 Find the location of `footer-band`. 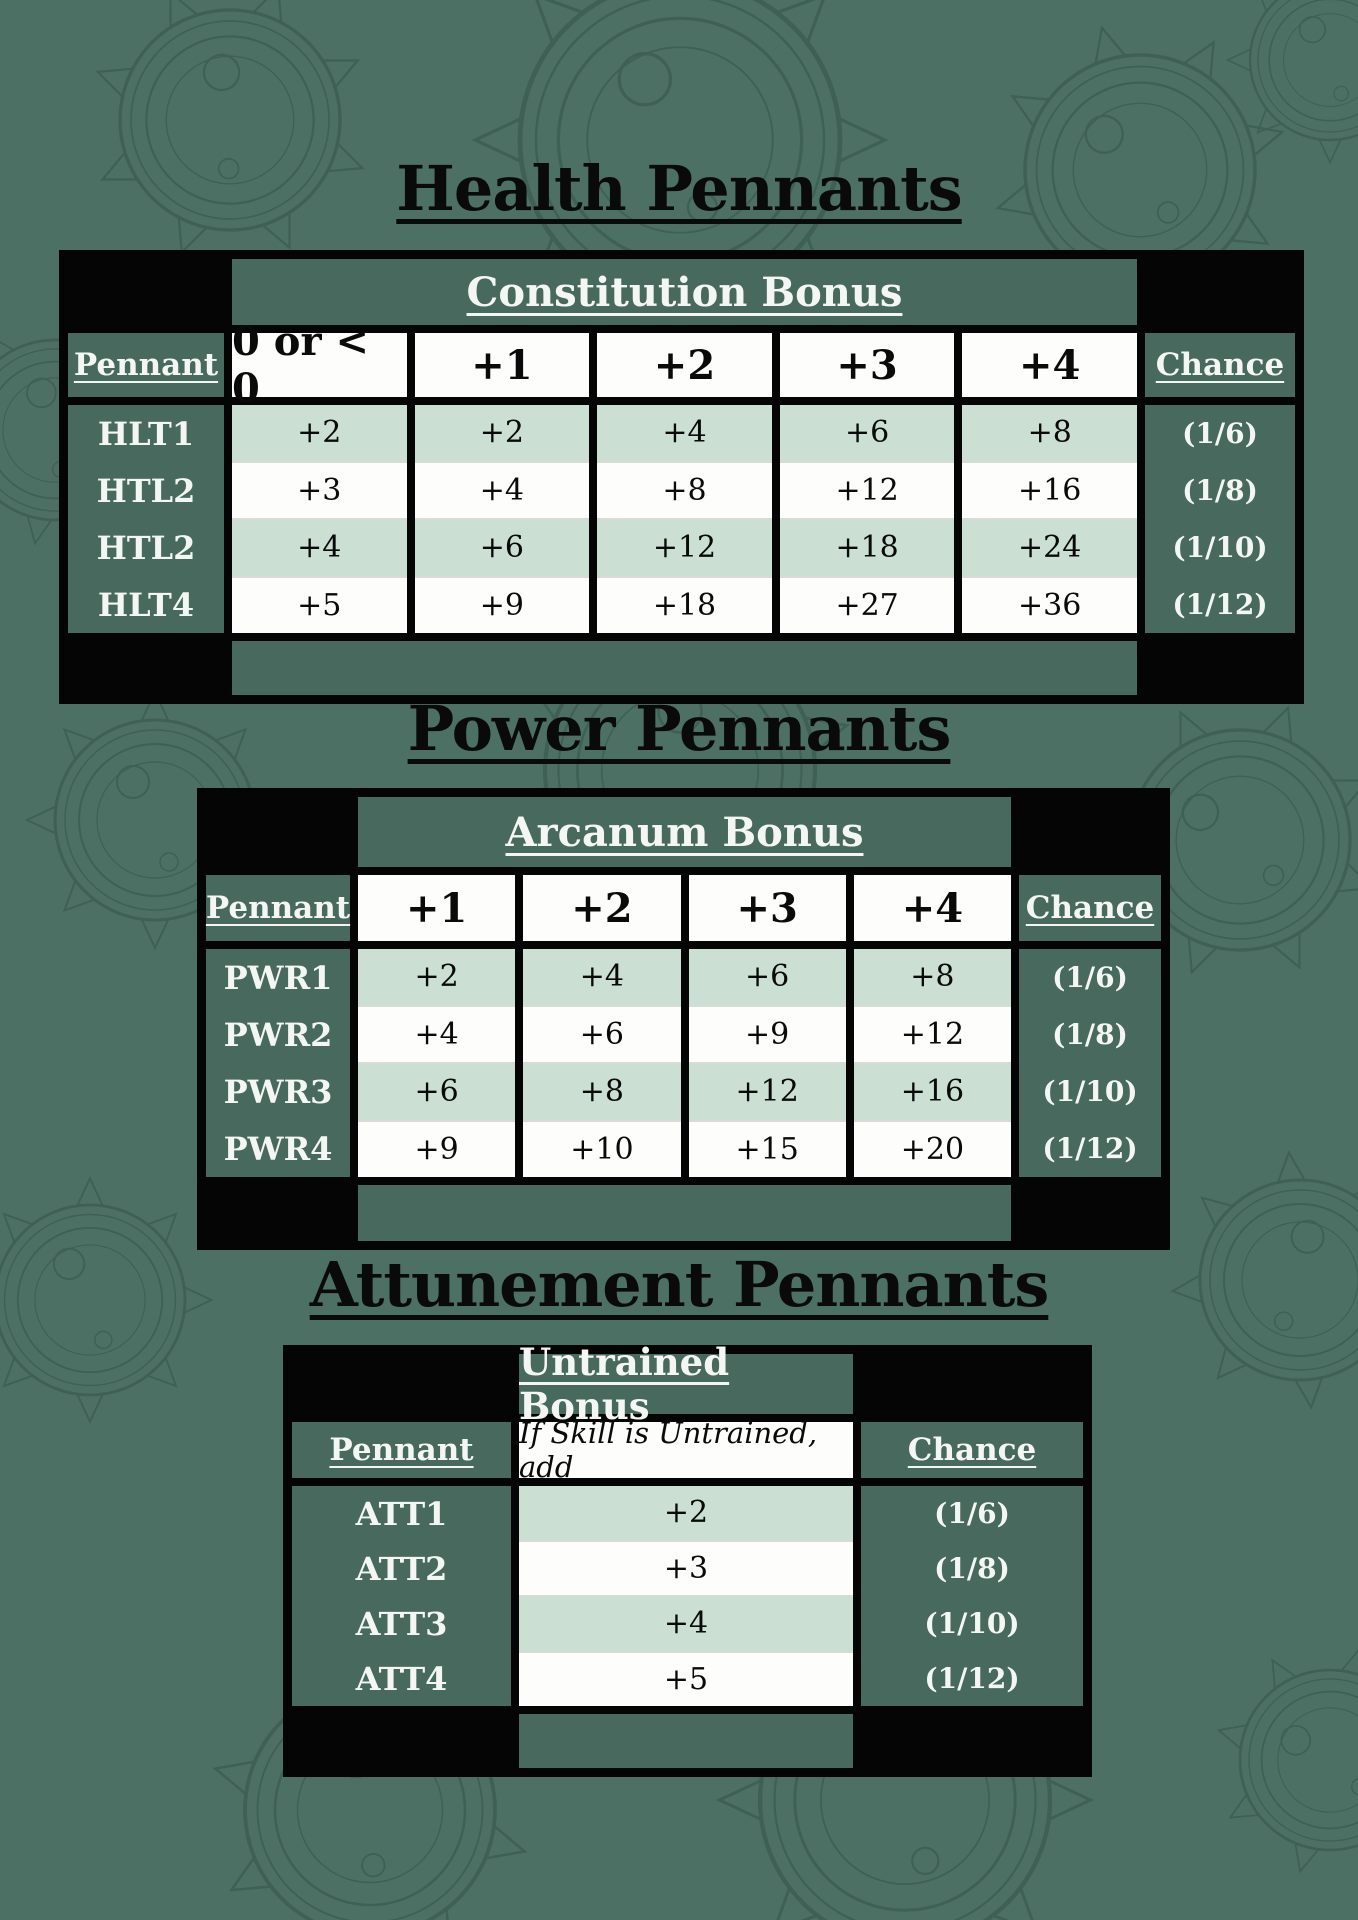

footer-band is located at coordinates (684, 668).